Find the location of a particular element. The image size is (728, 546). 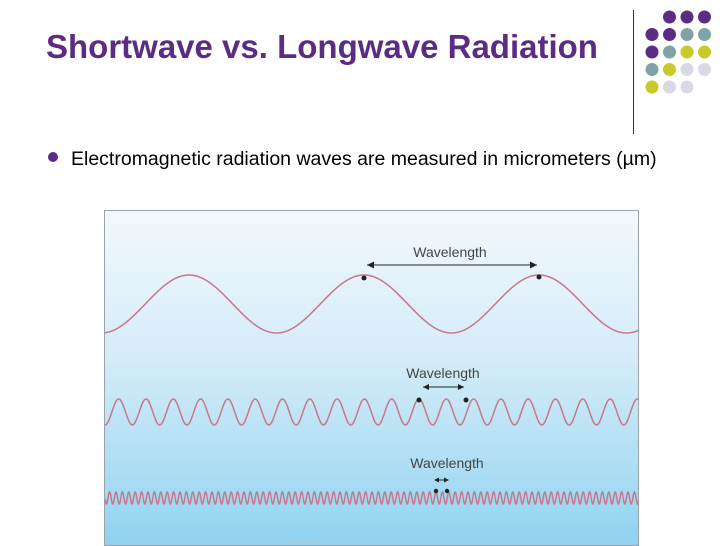

divider-line is located at coordinates (633, 72).